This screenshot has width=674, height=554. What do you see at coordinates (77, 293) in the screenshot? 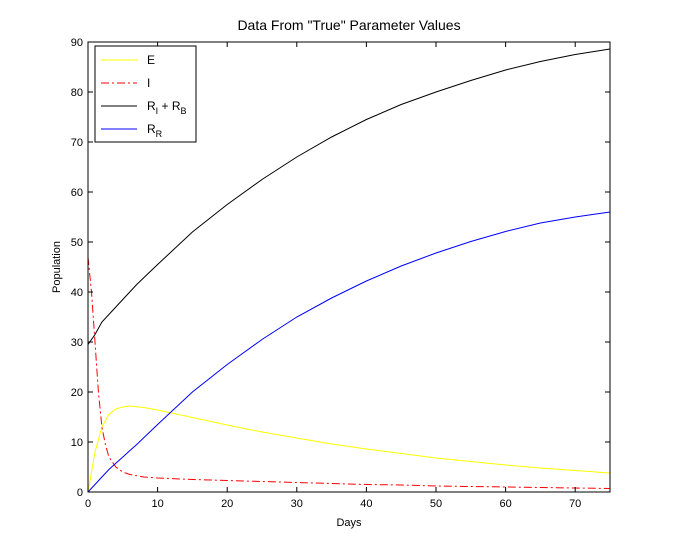
I see `y-tick-label: 40` at bounding box center [77, 293].